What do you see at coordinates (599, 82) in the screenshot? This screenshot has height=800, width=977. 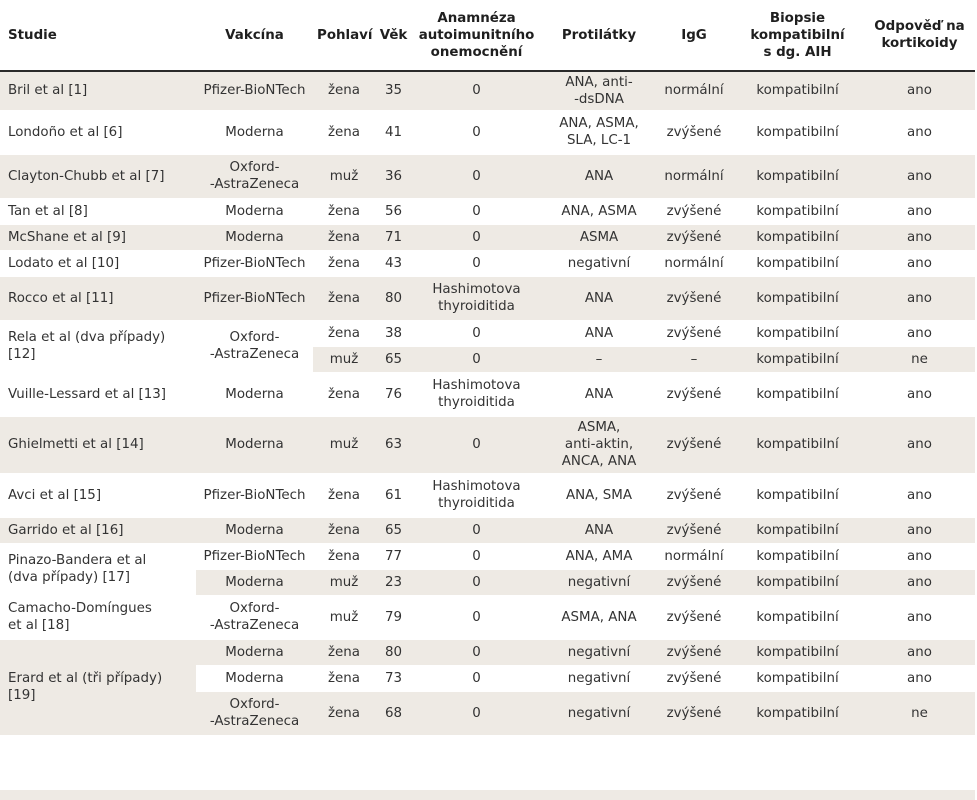 I see `cell-line: ANA, anti-` at bounding box center [599, 82].